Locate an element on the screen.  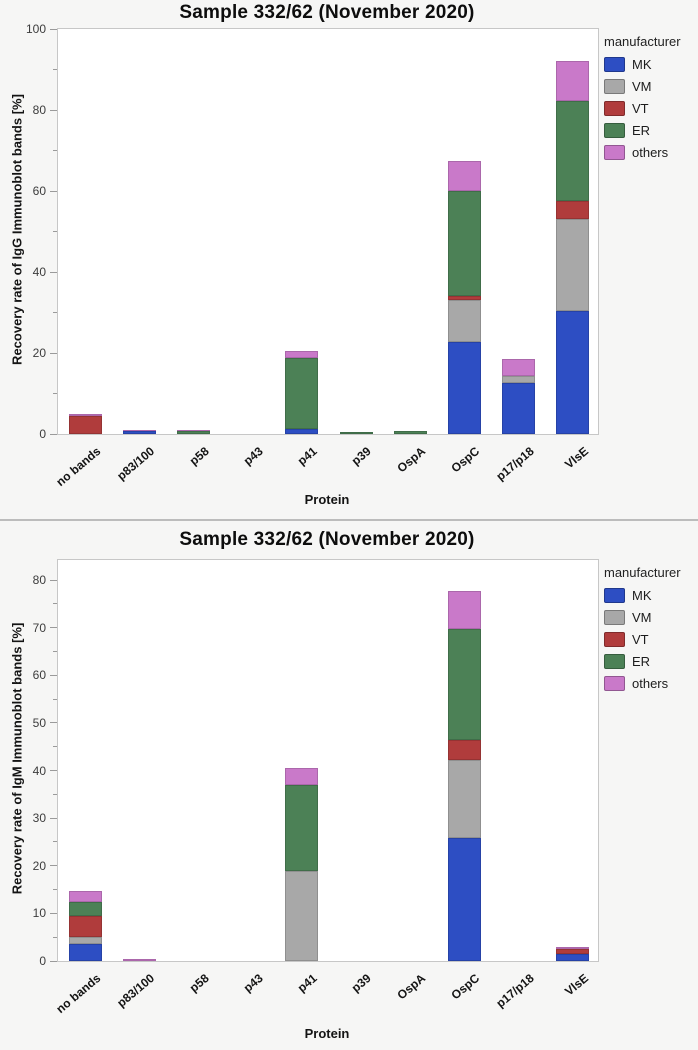
legend-swatch-others-icon is located at coordinates (614, 683).